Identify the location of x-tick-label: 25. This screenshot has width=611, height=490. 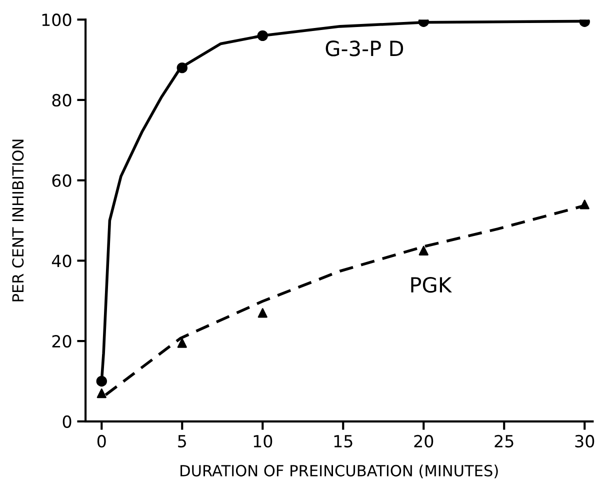
(504, 441).